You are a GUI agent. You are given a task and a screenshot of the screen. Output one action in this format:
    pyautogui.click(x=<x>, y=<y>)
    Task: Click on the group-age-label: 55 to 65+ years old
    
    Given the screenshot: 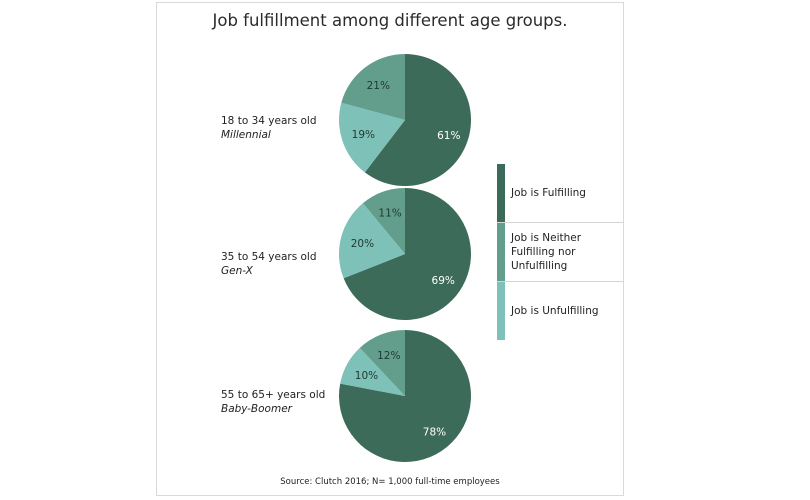 What is the action you would take?
    pyautogui.click(x=273, y=395)
    